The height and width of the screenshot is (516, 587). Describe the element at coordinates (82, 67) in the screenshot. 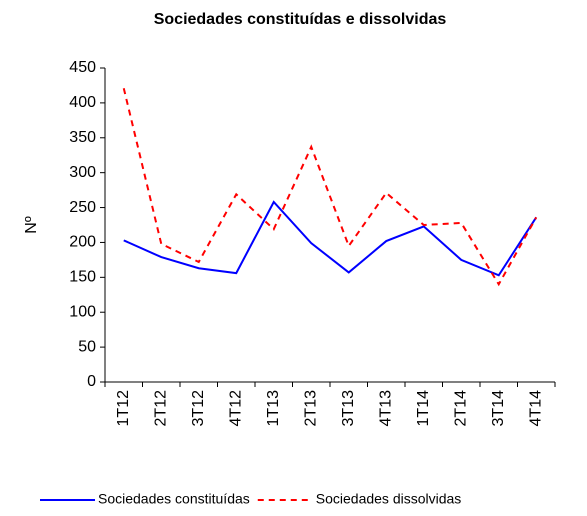

I see `y-tick-label: 450` at that location.